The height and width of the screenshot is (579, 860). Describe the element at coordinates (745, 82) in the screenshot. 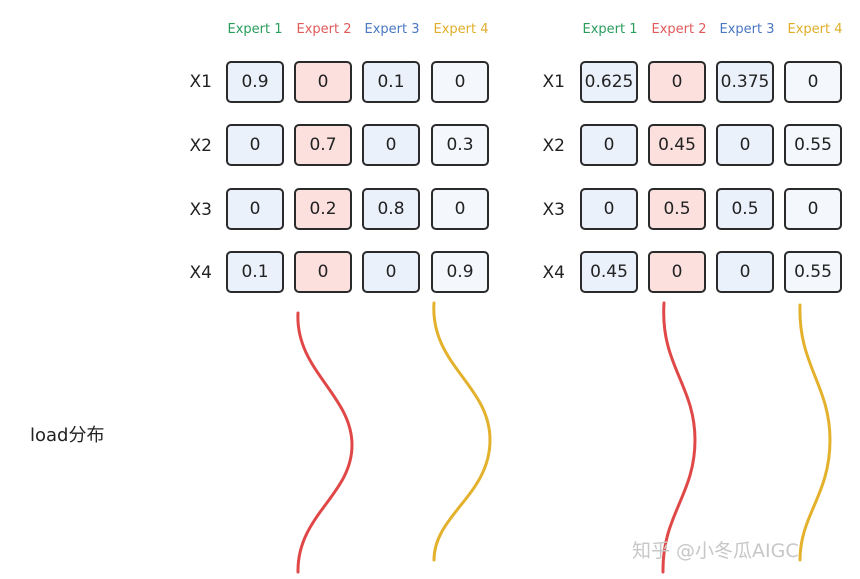

I see `right-cell-x1-e3: 0.375` at that location.